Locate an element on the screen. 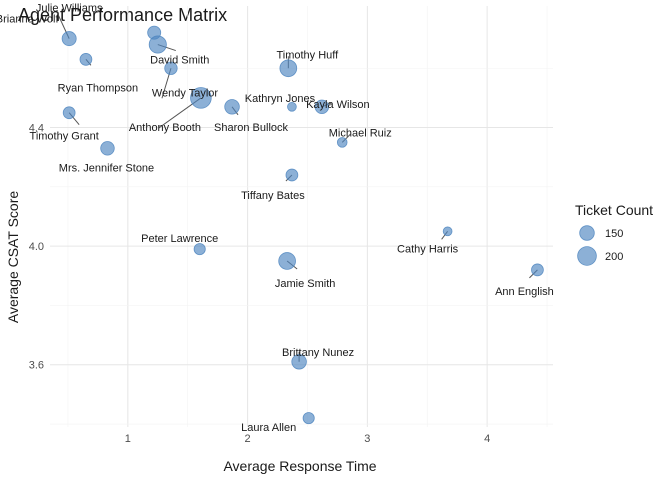 The height and width of the screenshot is (480, 672). point-label: Ann English is located at coordinates (524, 292).